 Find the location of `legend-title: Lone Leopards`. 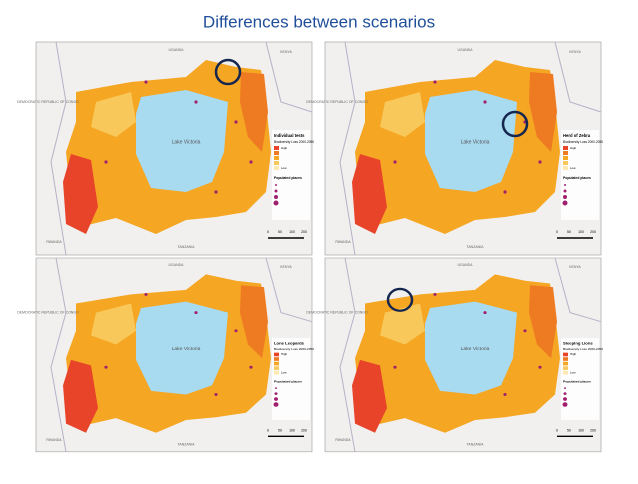

legend-title: Lone Leopards is located at coordinates (289, 343).